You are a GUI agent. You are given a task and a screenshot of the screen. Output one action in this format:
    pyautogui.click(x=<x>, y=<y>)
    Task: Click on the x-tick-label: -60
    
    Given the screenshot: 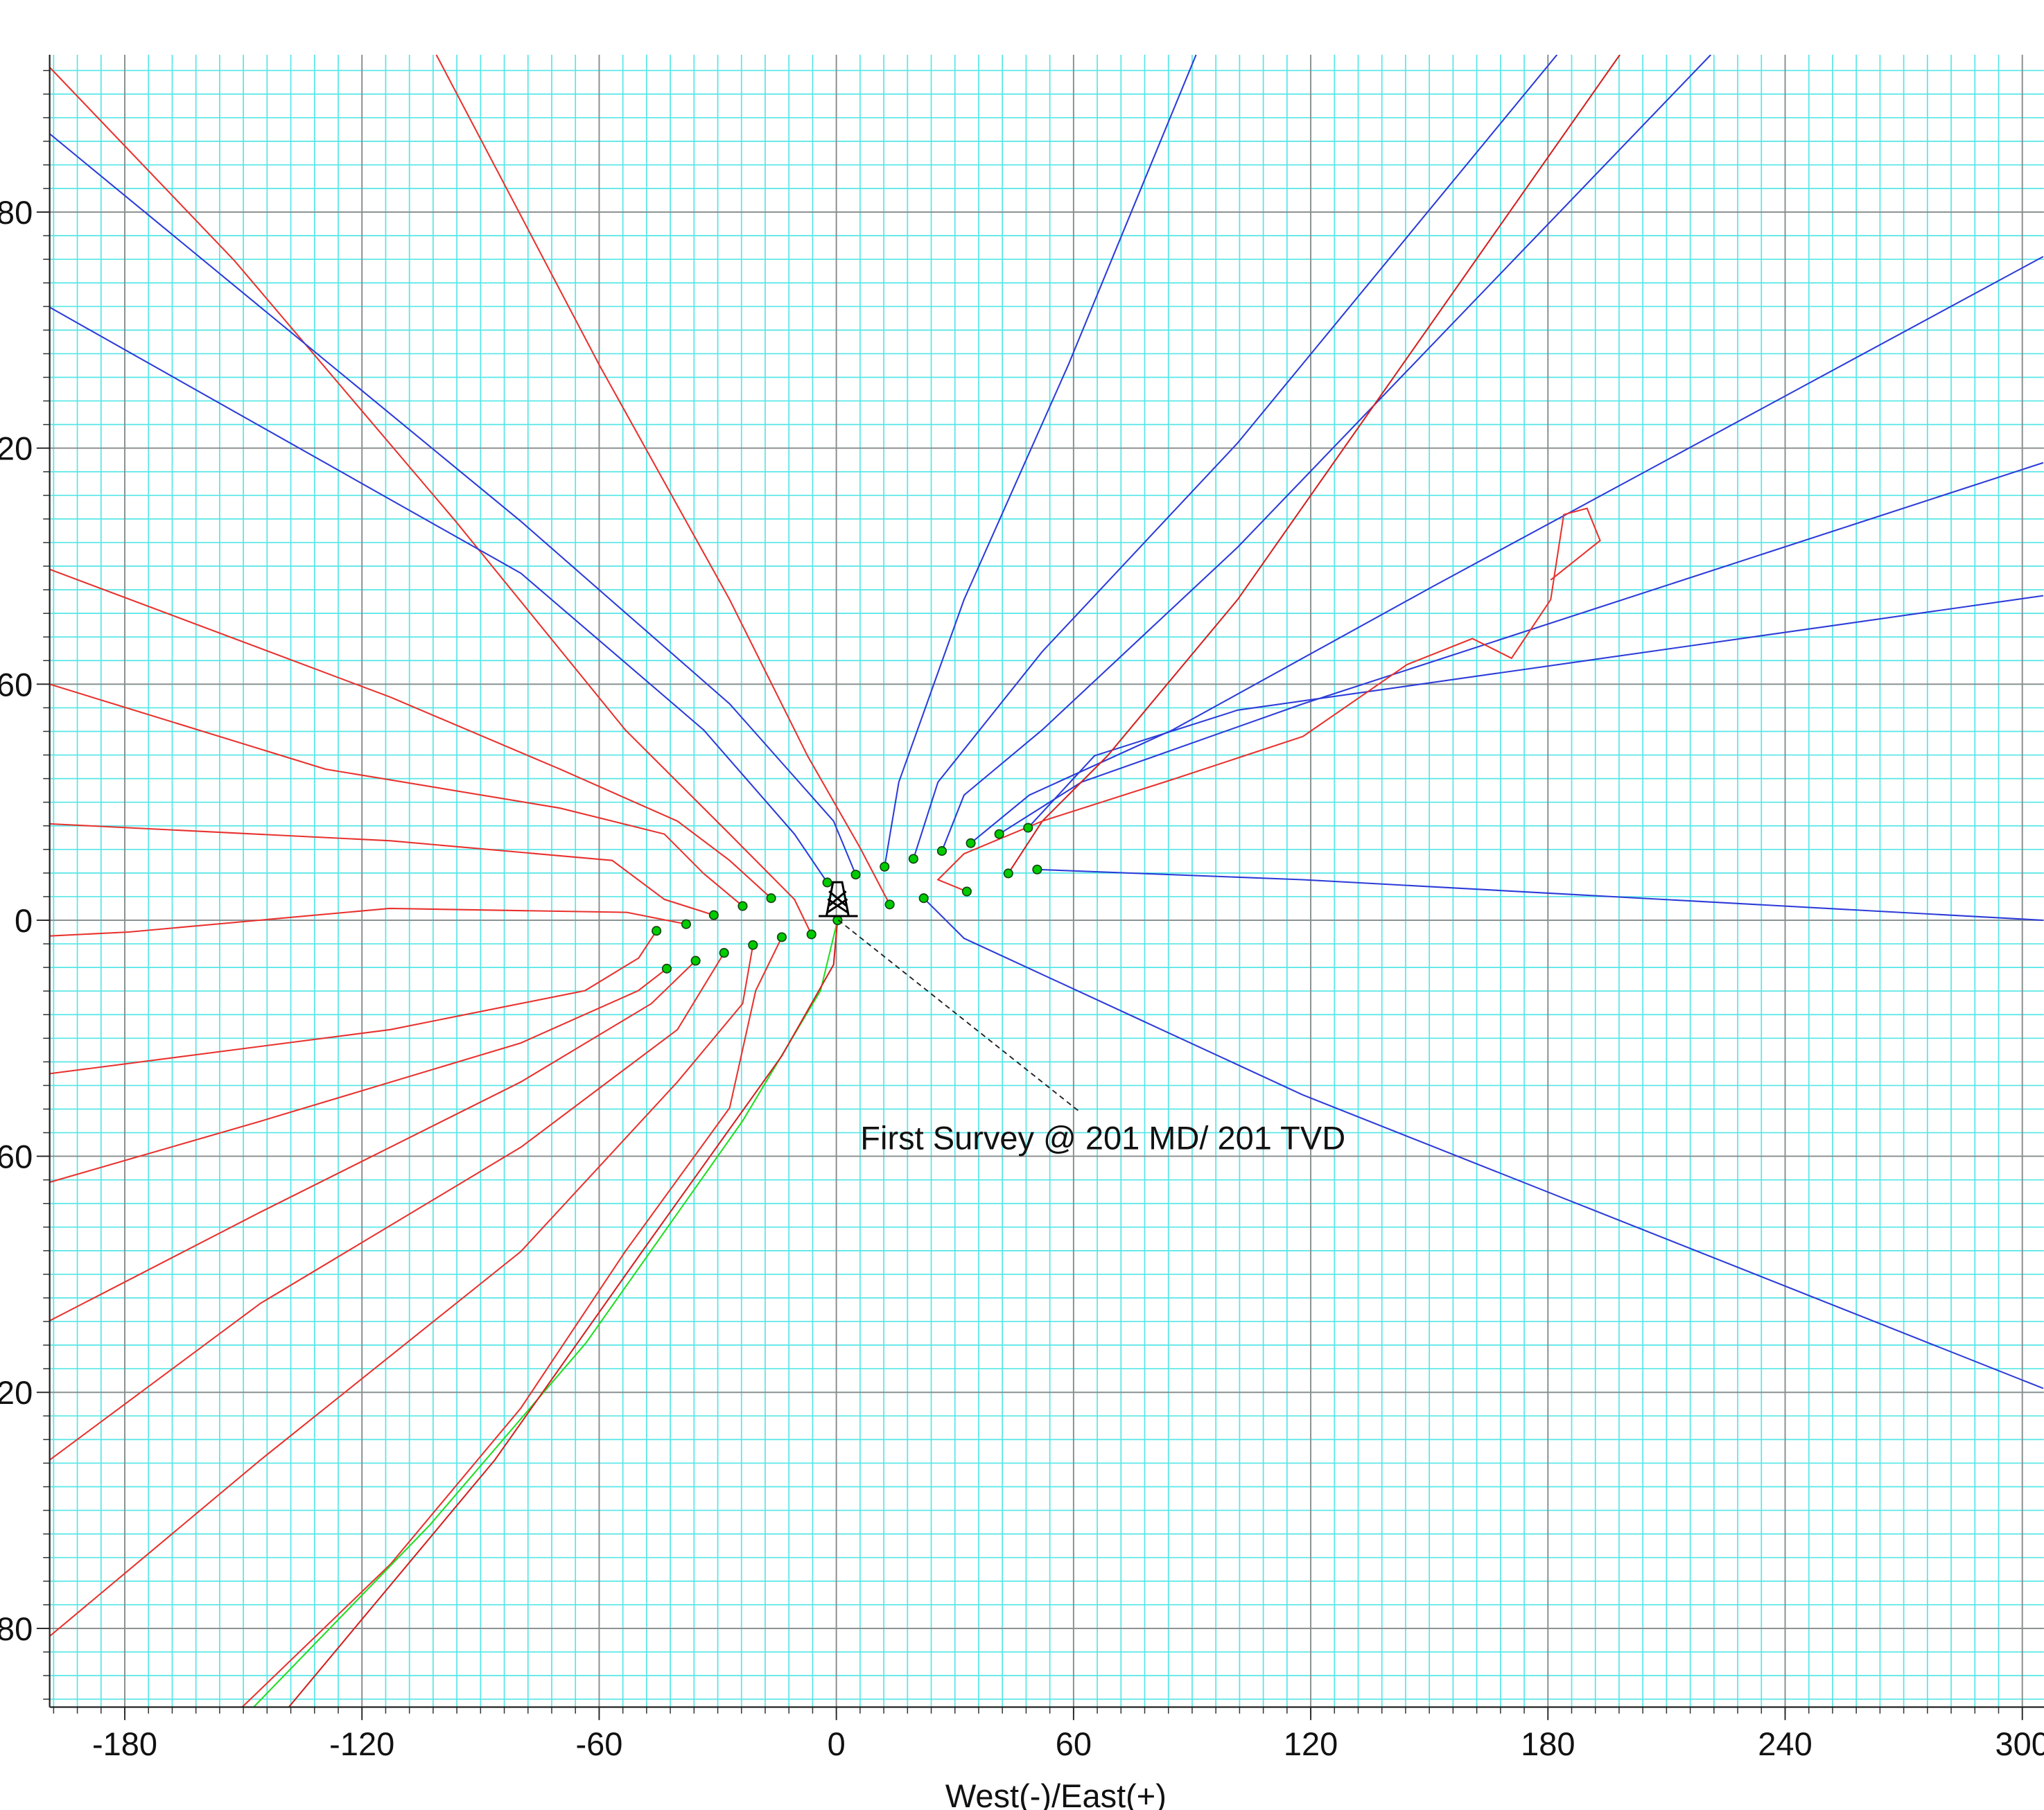 What is the action you would take?
    pyautogui.click(x=598, y=1743)
    